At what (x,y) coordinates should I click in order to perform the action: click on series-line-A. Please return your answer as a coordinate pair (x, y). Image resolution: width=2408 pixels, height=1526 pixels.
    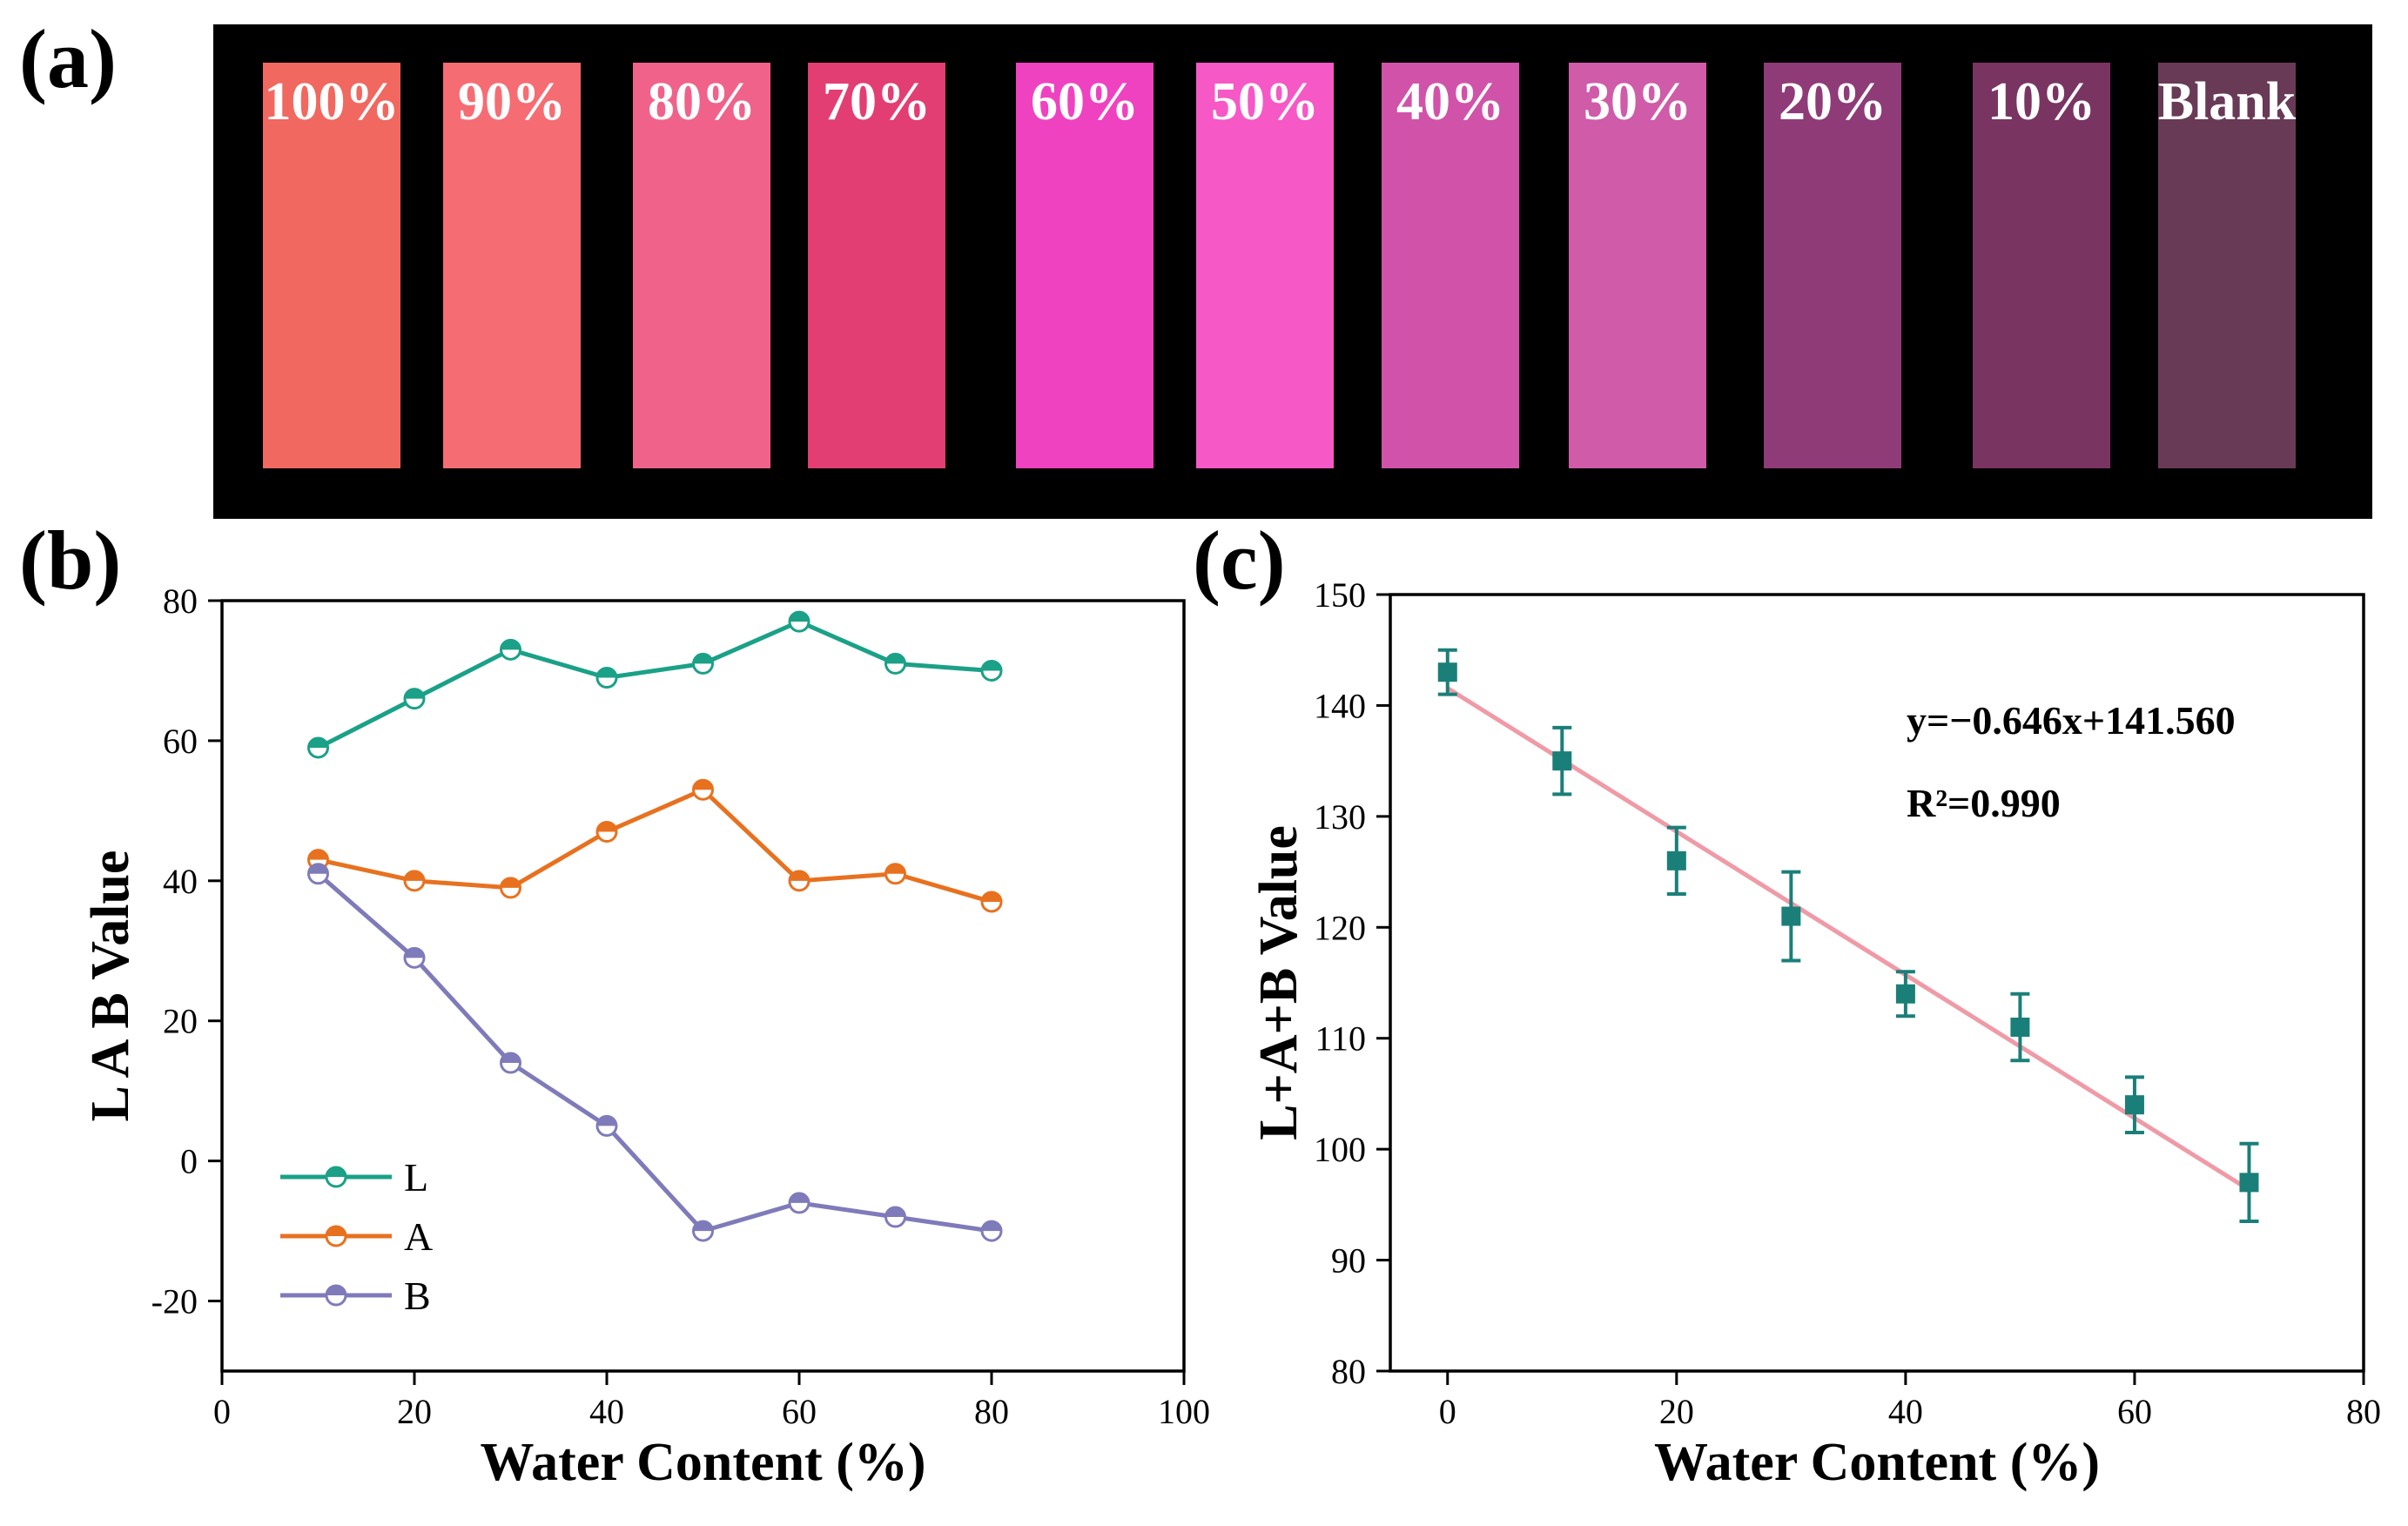
    Looking at the image, I should click on (654, 845).